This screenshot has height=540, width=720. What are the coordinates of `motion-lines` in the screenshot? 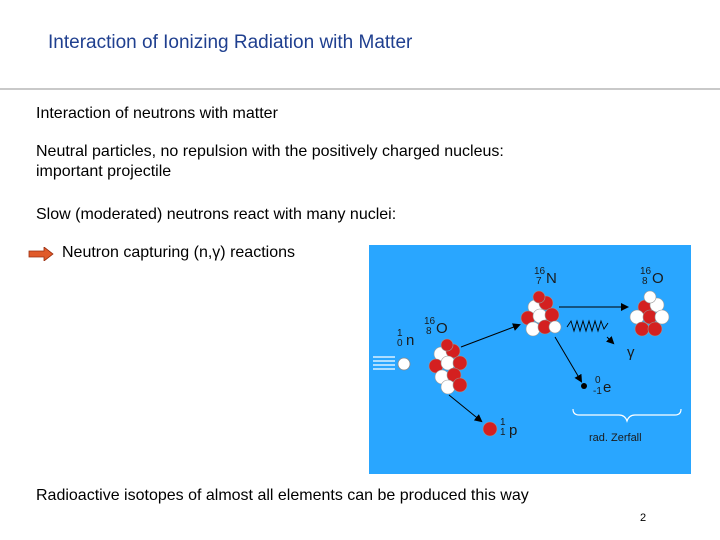 It's located at (384, 363).